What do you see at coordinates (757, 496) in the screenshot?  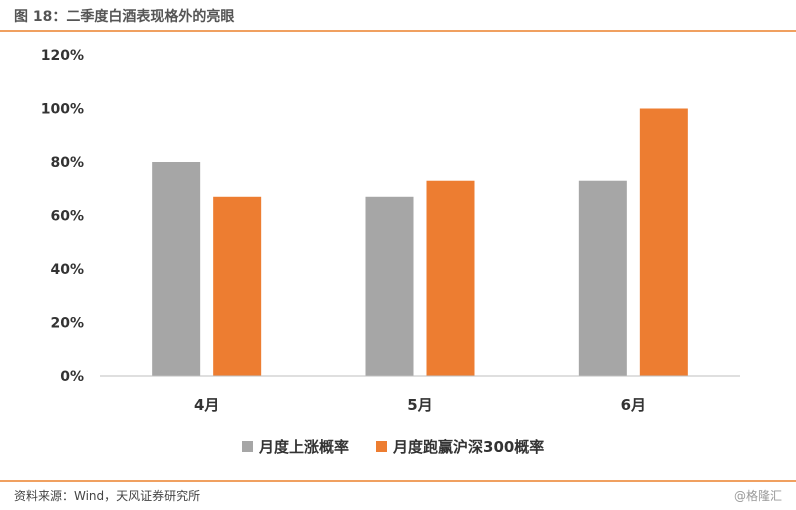 I see `watermark: @格隆汇` at bounding box center [757, 496].